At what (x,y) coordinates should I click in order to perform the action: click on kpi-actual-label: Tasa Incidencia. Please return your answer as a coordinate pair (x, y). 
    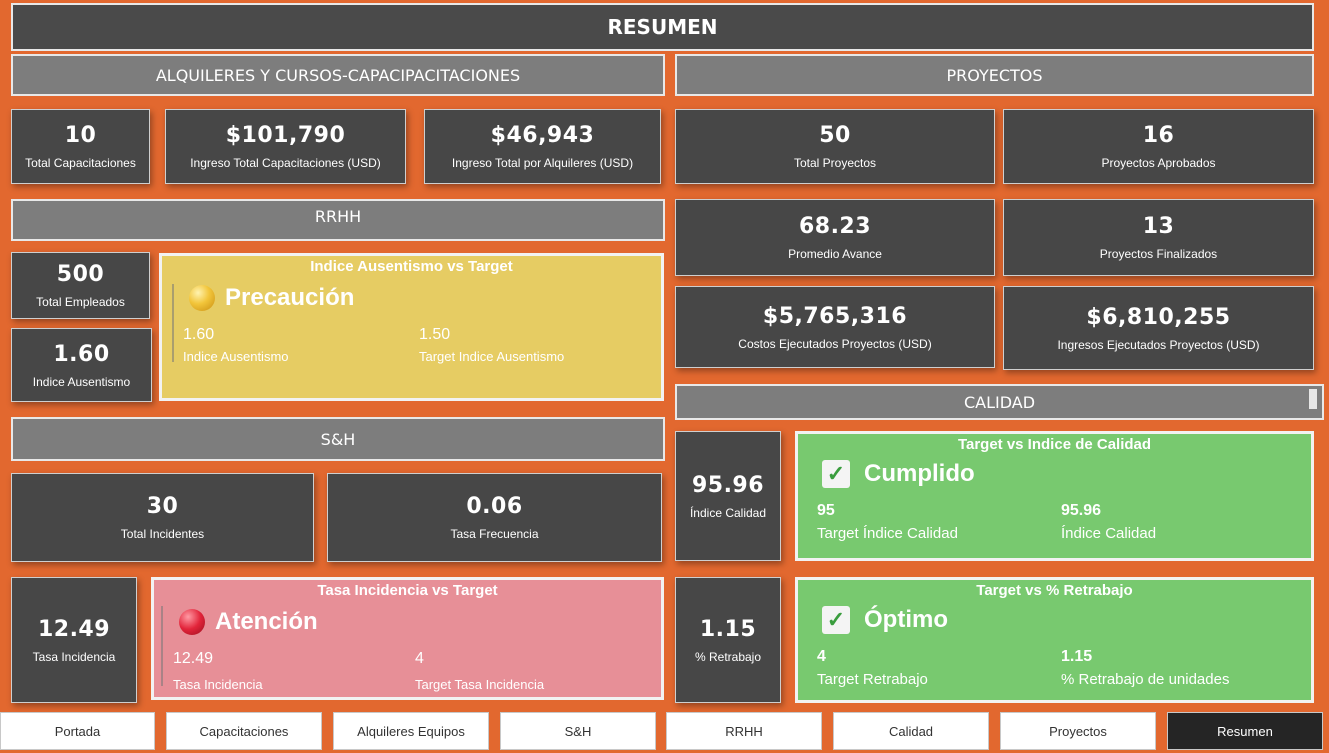
    Looking at the image, I should click on (218, 684).